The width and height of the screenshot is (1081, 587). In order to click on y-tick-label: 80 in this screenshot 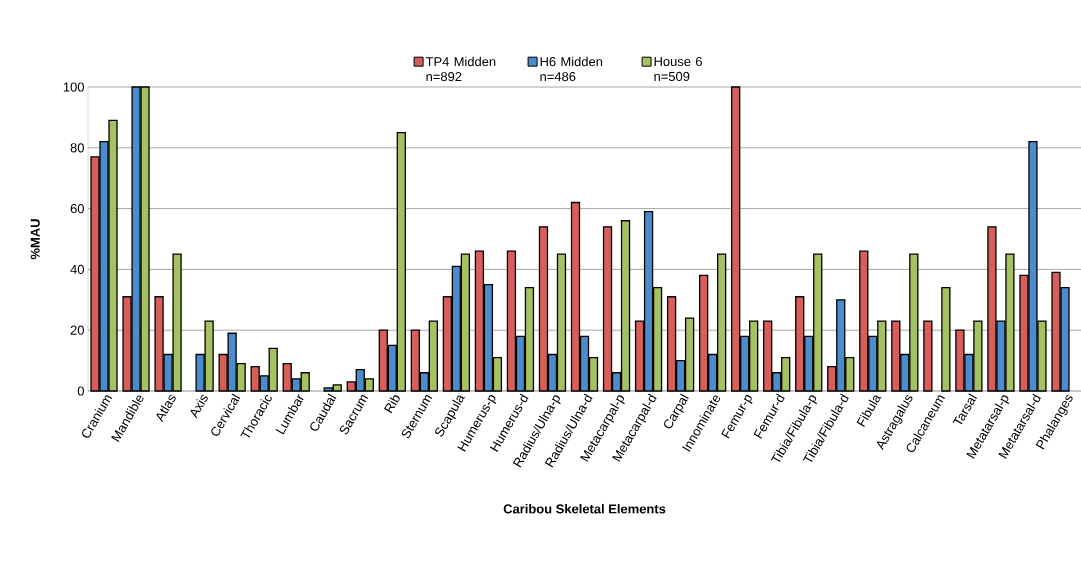, I will do `click(77, 148)`.